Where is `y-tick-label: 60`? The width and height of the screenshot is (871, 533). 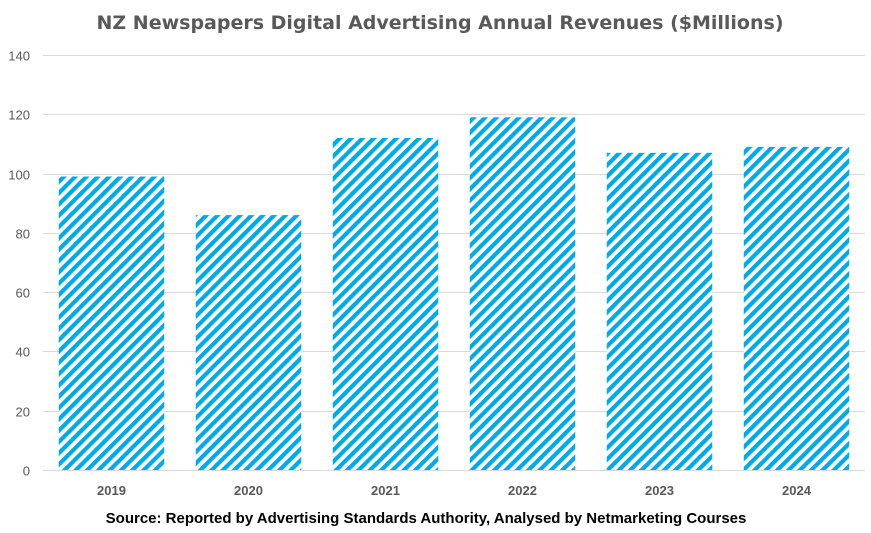 y-tick-label: 60 is located at coordinates (23, 293).